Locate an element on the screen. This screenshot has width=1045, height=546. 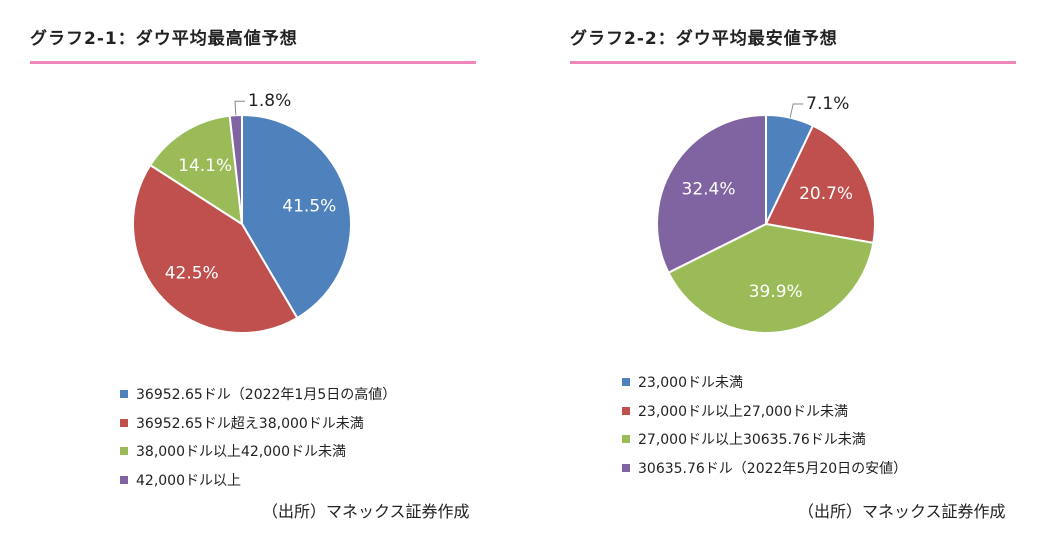
chart-title: グラフ2-1：ダウ平均最高値予想 is located at coordinates (164, 39).